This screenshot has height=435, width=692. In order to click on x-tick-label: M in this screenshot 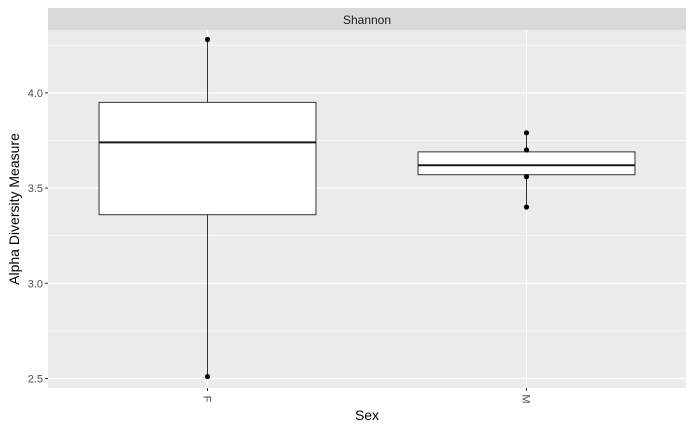, I will do `click(526, 398)`.